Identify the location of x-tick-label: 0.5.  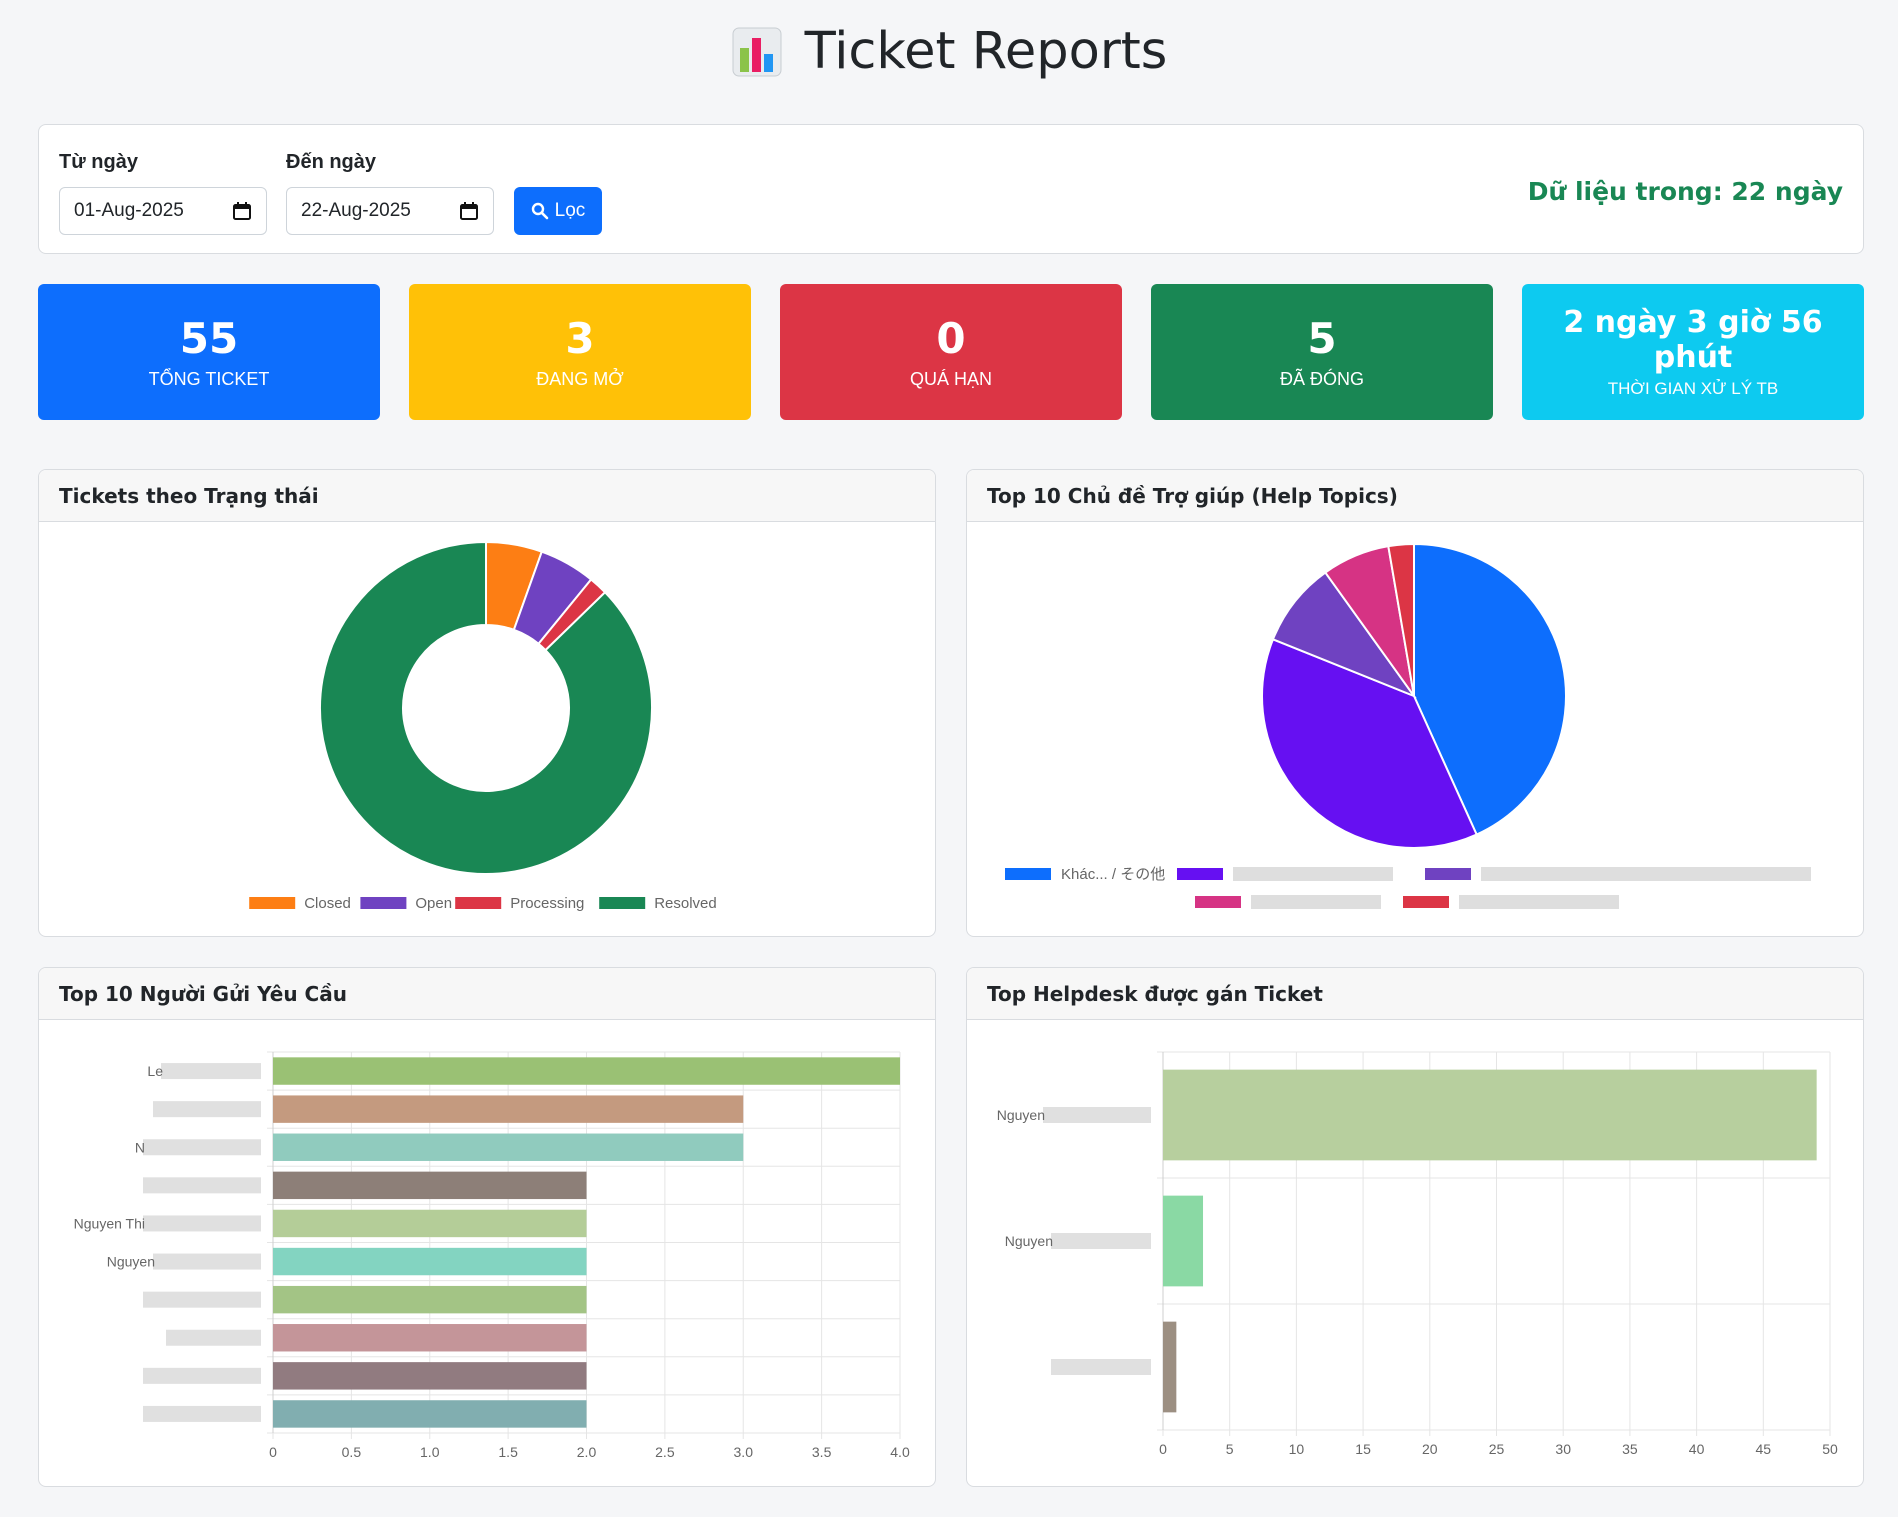
(352, 1452).